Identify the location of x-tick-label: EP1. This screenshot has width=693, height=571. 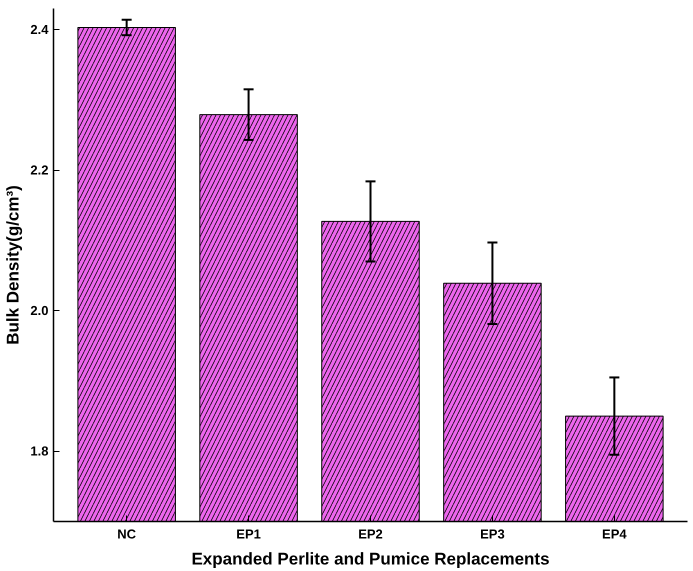
(248, 534).